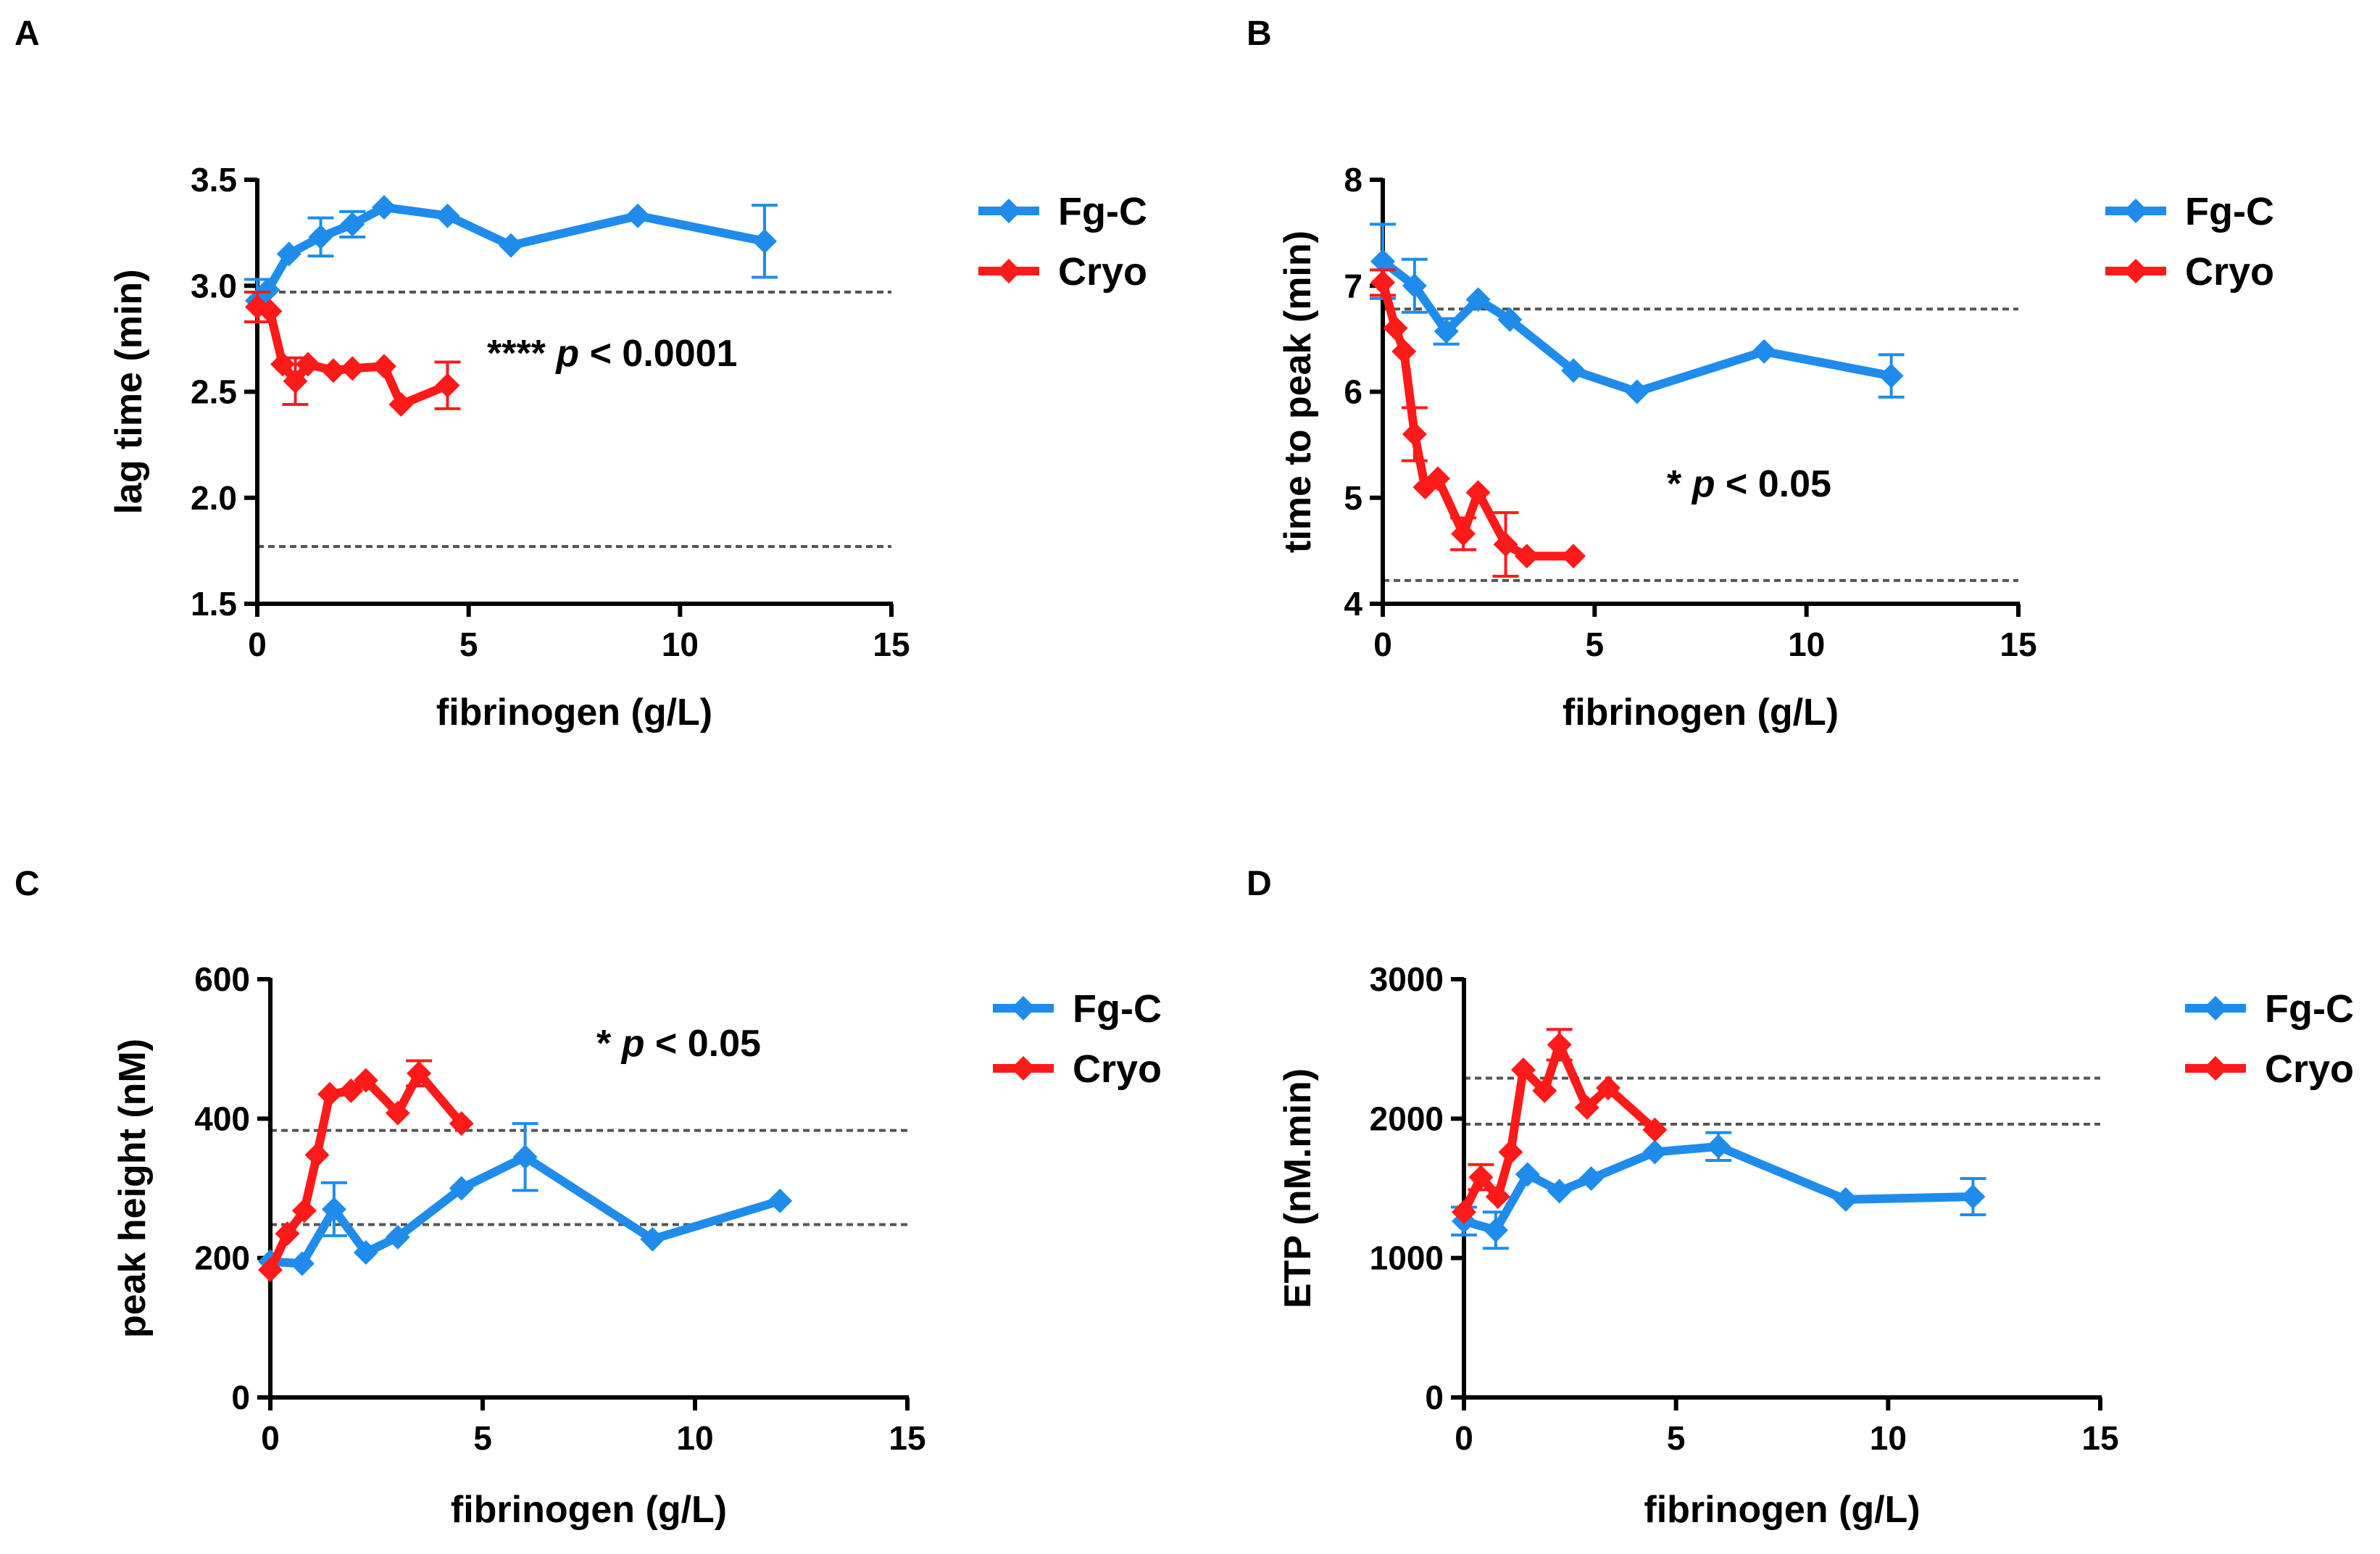 This screenshot has height=1554, width=2380. What do you see at coordinates (1407, 979) in the screenshot?
I see `y-tick-label: 3000` at bounding box center [1407, 979].